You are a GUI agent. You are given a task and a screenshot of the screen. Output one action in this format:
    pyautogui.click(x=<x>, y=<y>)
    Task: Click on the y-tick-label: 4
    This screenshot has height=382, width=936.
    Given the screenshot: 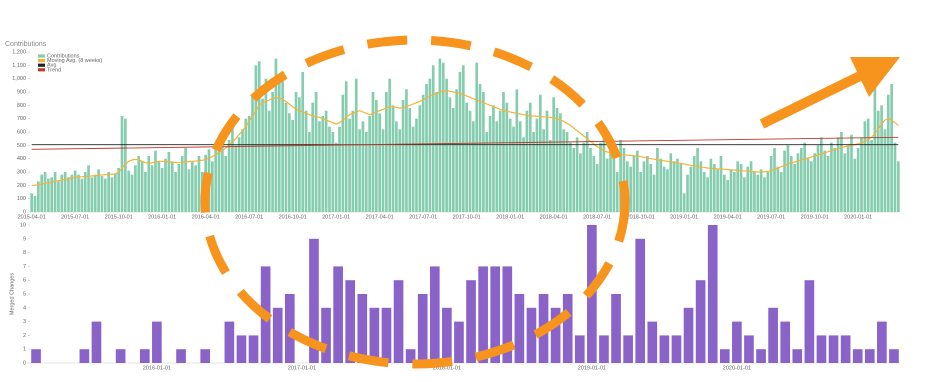 What is the action you would take?
    pyautogui.click(x=24, y=308)
    